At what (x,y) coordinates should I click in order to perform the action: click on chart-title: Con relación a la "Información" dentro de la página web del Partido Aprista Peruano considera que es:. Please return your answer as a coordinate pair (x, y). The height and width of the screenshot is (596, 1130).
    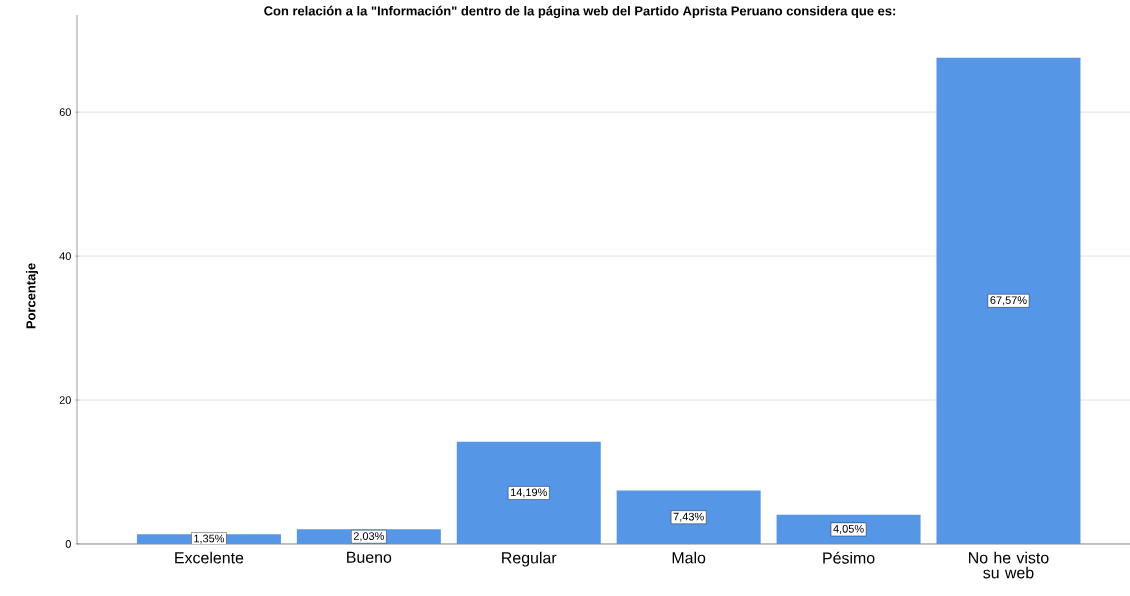
    Looking at the image, I should click on (580, 12).